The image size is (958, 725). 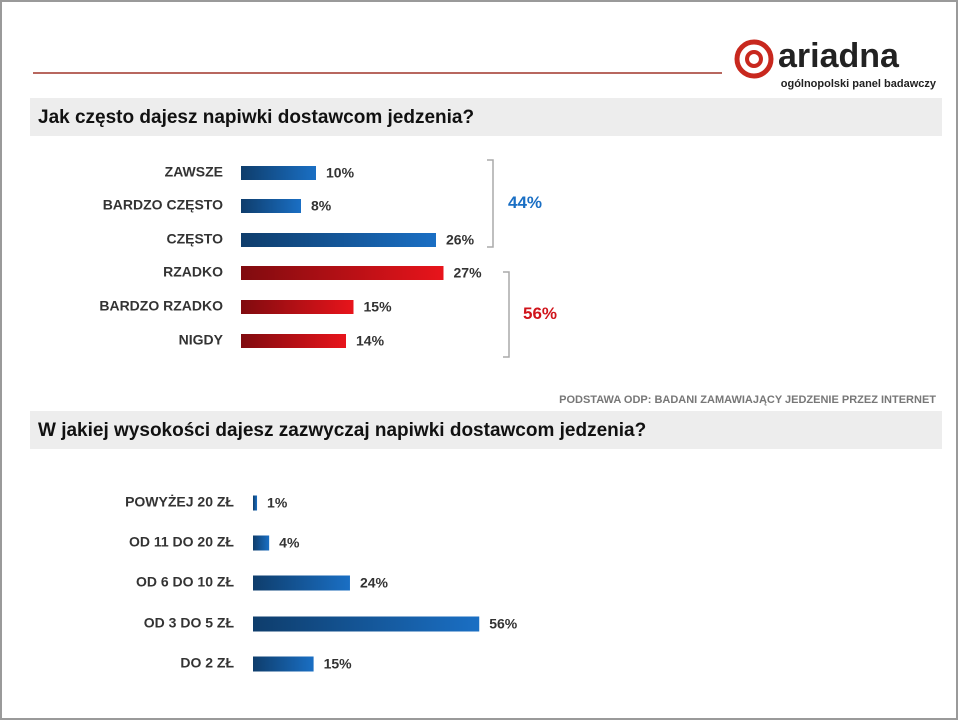 What do you see at coordinates (185, 582) in the screenshot?
I see `category-label: OD 6 DO 10 ZŁ` at bounding box center [185, 582].